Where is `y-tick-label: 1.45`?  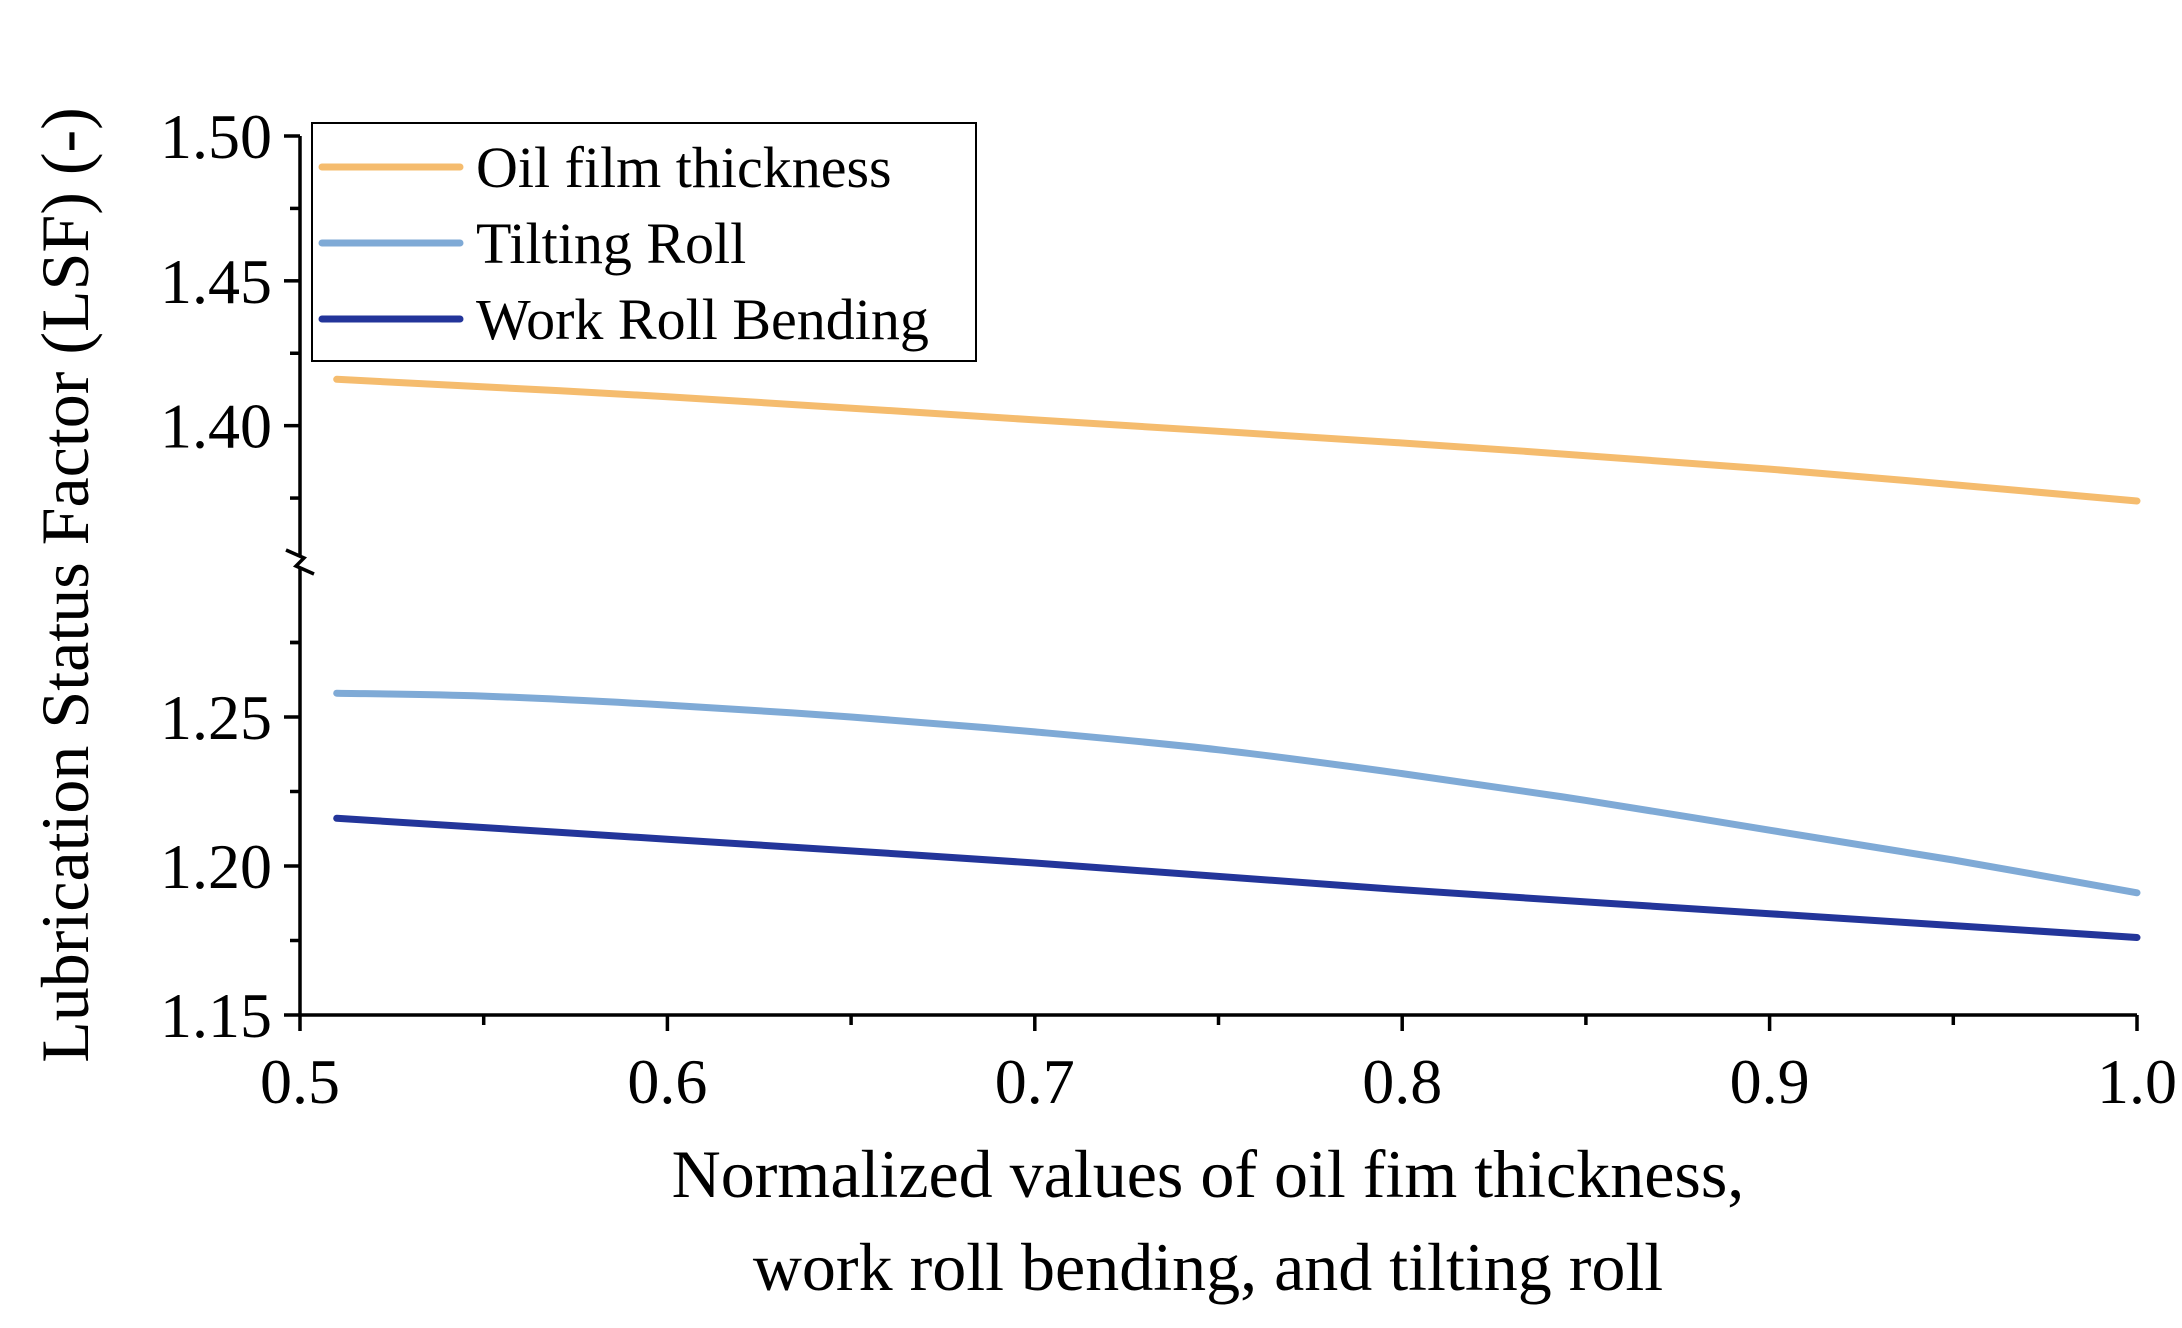
y-tick-label: 1.45 is located at coordinates (216, 281).